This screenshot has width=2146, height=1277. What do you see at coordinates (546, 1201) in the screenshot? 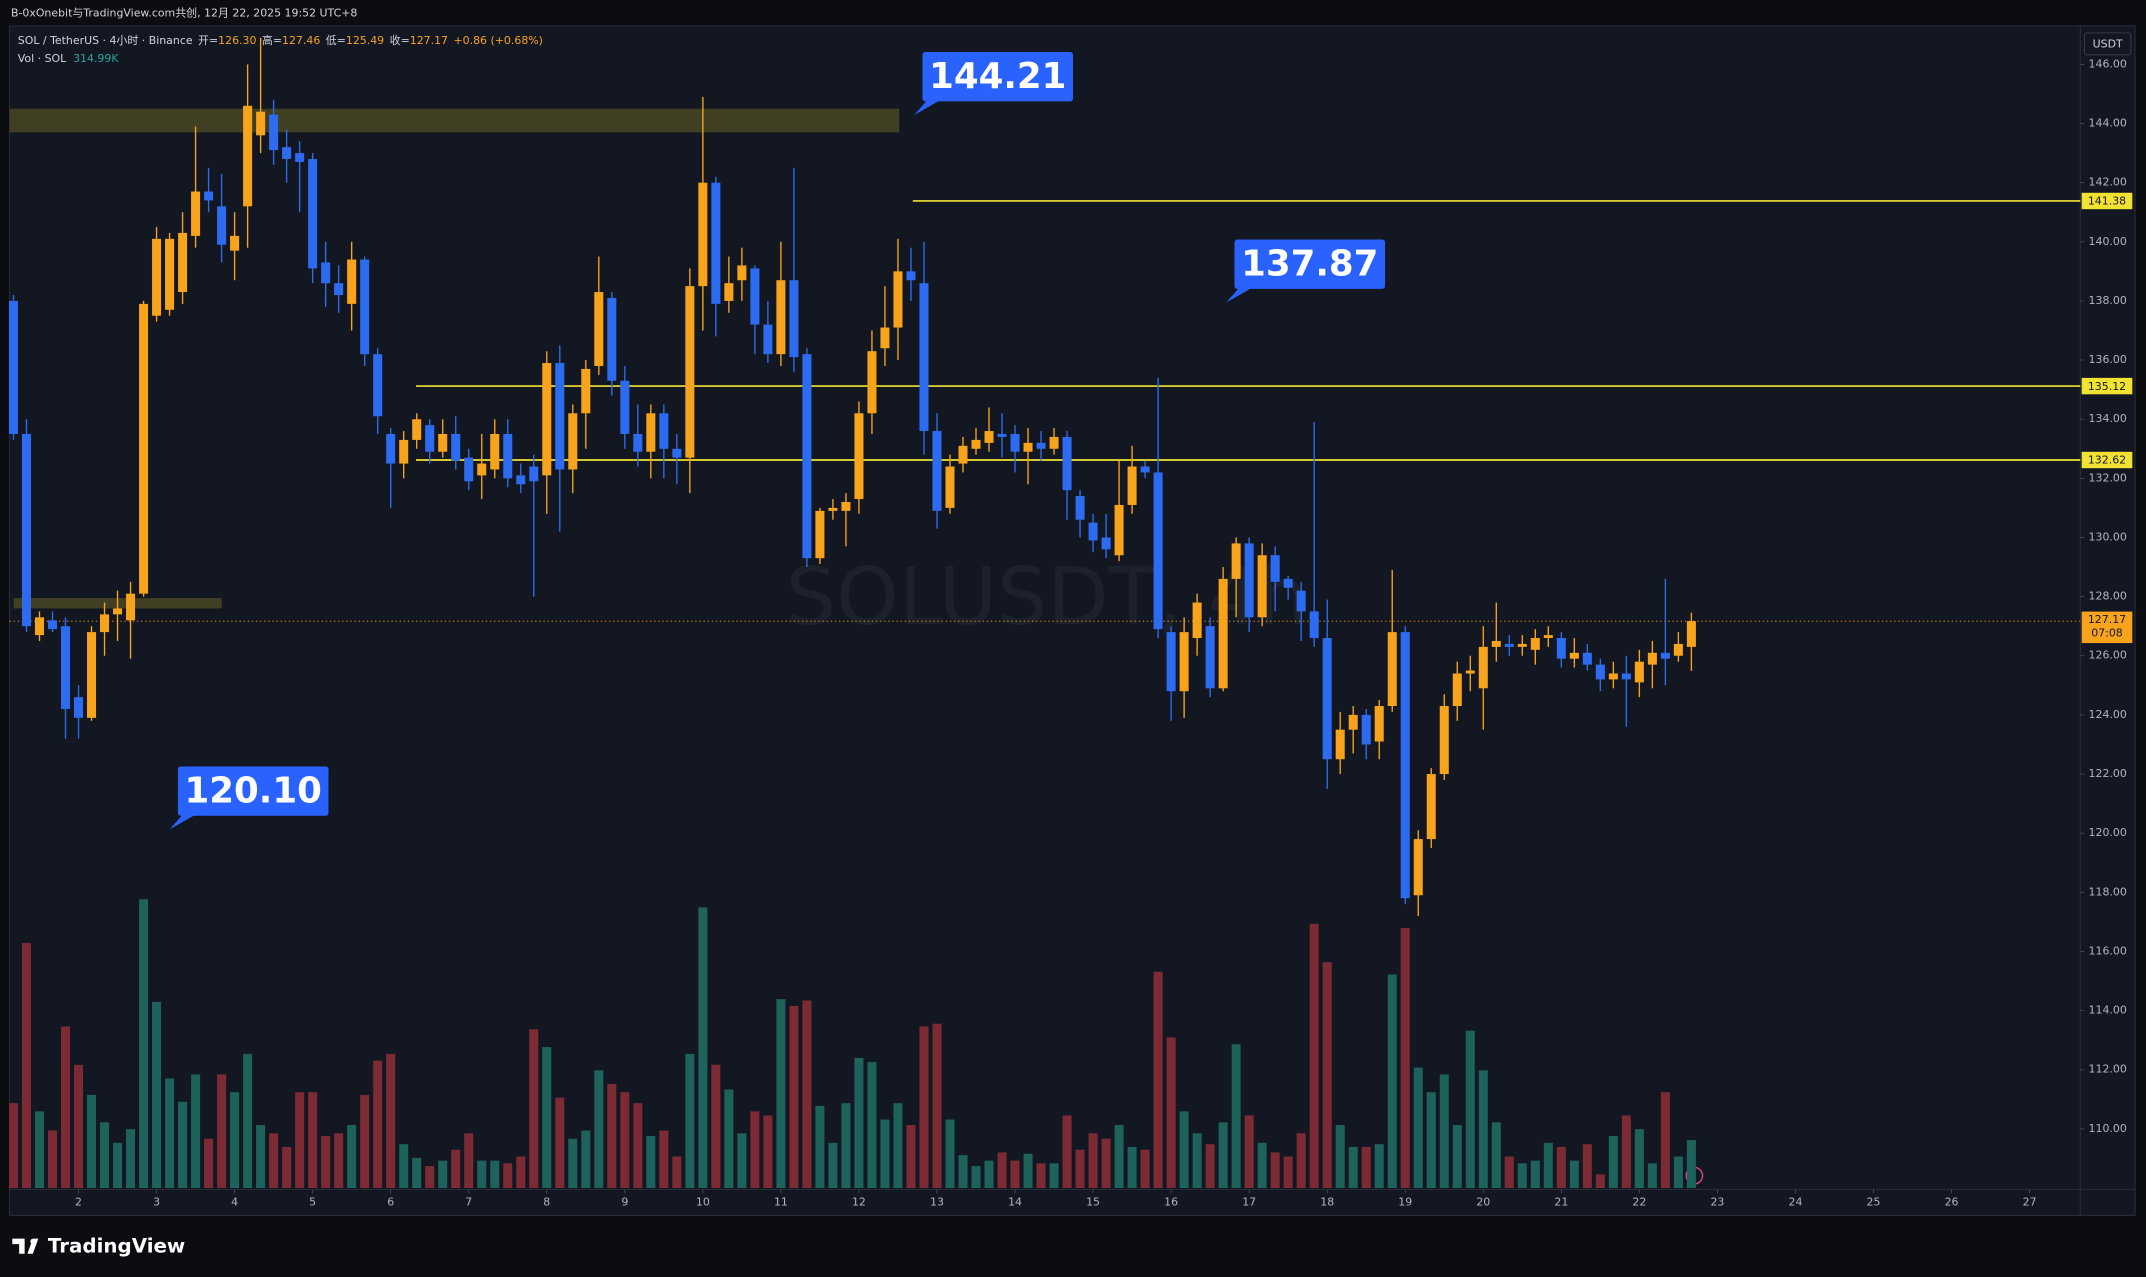
I see `x-tick-label: 8` at bounding box center [546, 1201].